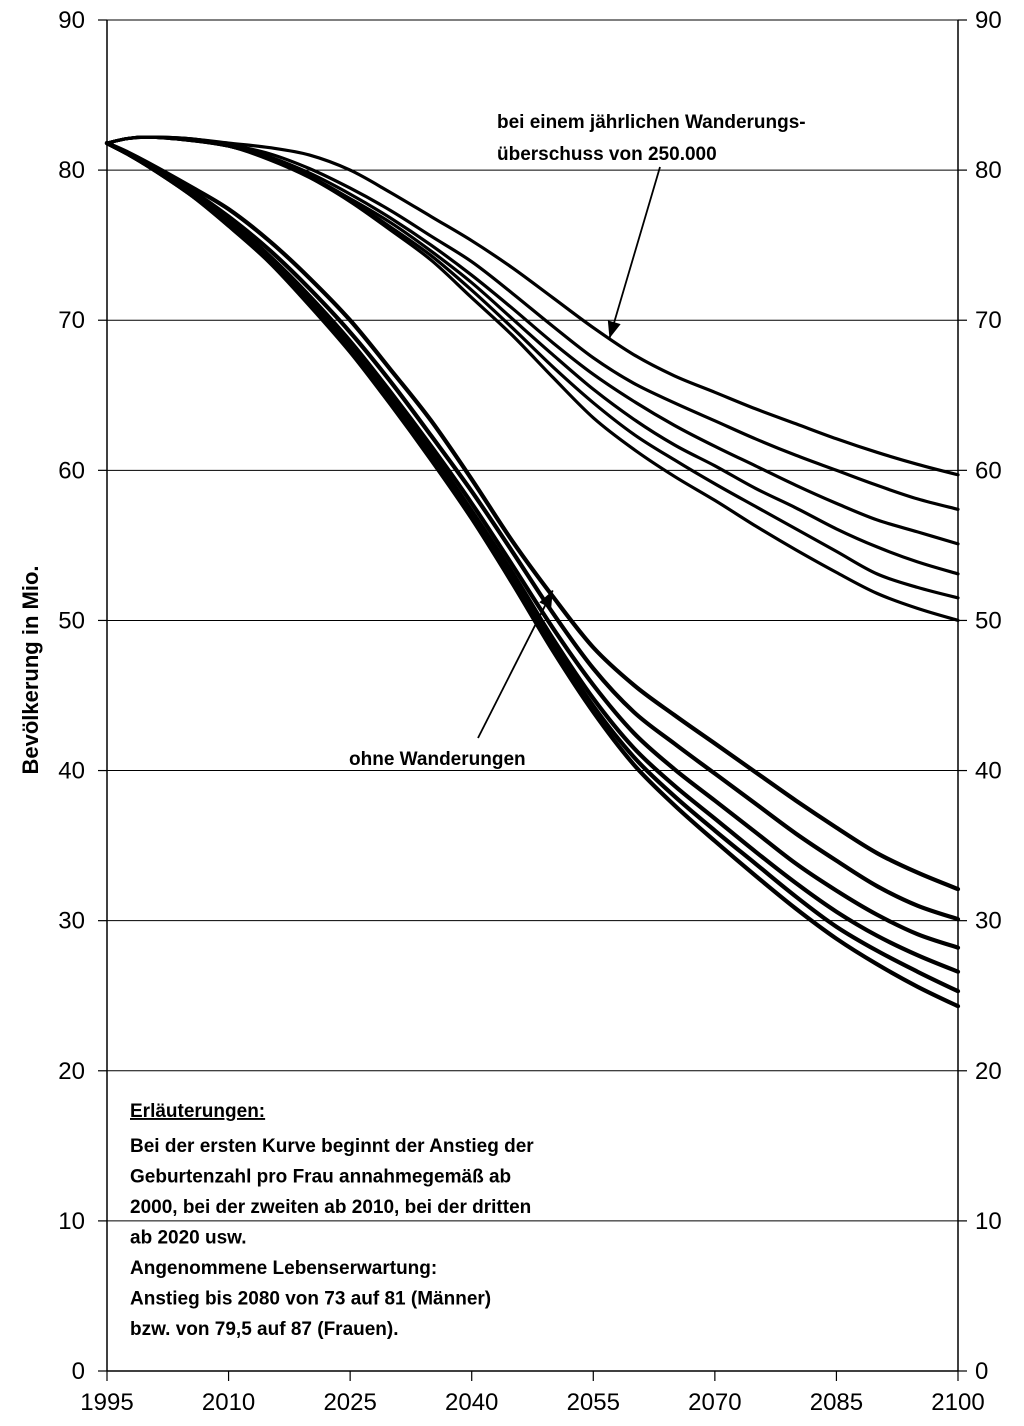  What do you see at coordinates (71, 1221) in the screenshot?
I see `y-tick-label-left: 10` at bounding box center [71, 1221].